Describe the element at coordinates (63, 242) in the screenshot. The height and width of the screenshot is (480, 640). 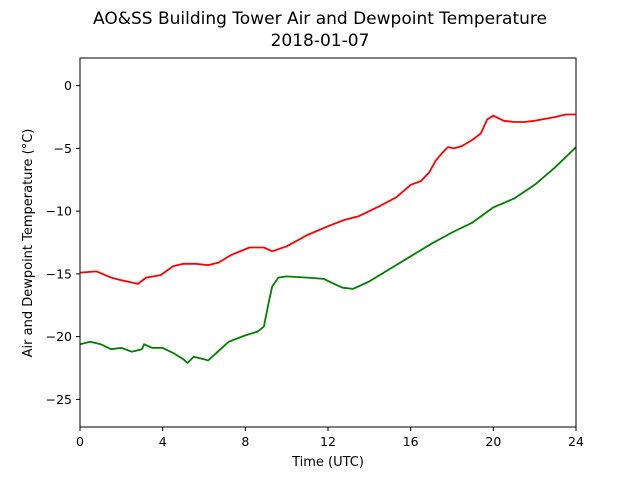
I see `y-axis-ticks: 0 −5 −10 −15 −20 −25` at that location.